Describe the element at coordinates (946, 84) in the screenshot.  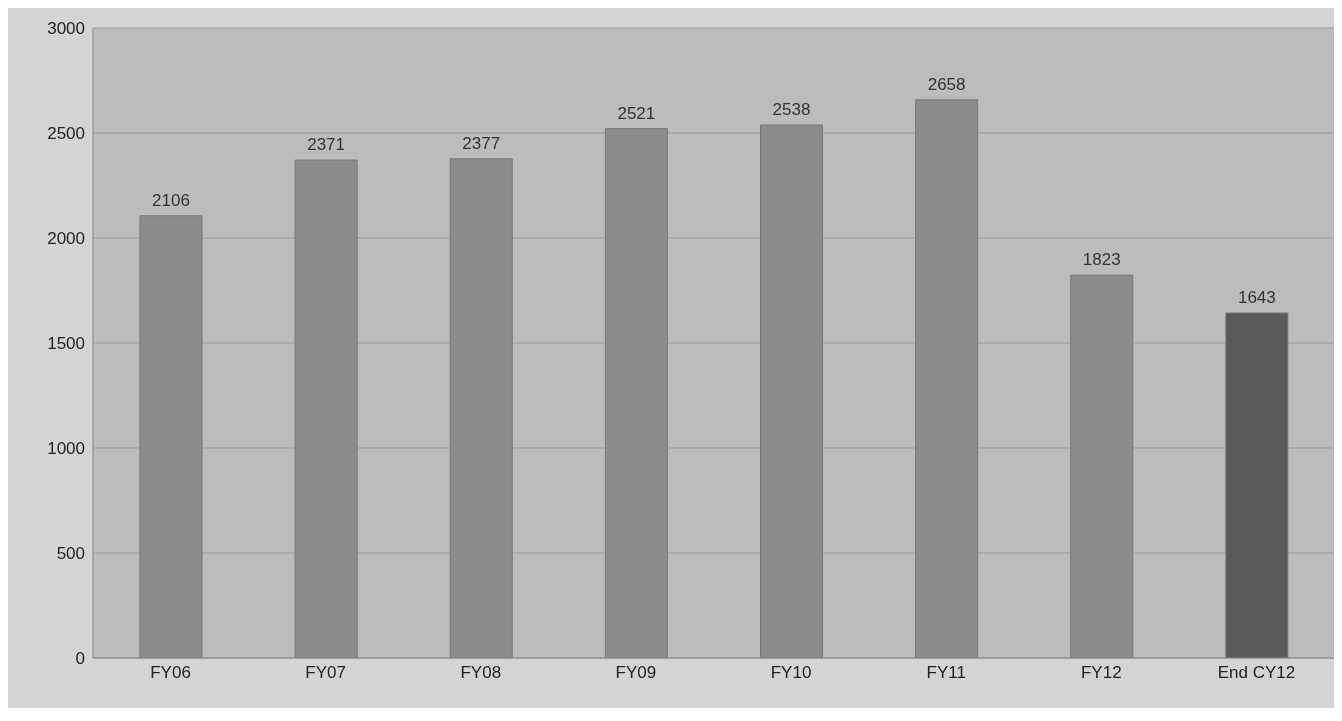
I see `data-label: 2658` at that location.